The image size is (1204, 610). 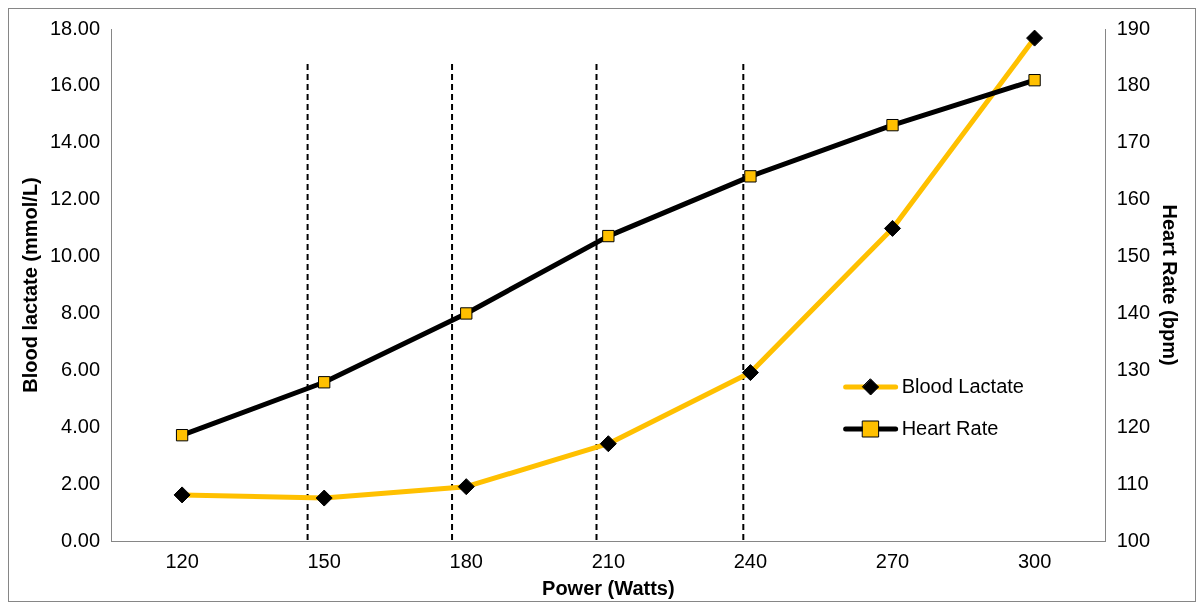 I want to click on y2-tick-label: 170, so click(x=1133, y=141).